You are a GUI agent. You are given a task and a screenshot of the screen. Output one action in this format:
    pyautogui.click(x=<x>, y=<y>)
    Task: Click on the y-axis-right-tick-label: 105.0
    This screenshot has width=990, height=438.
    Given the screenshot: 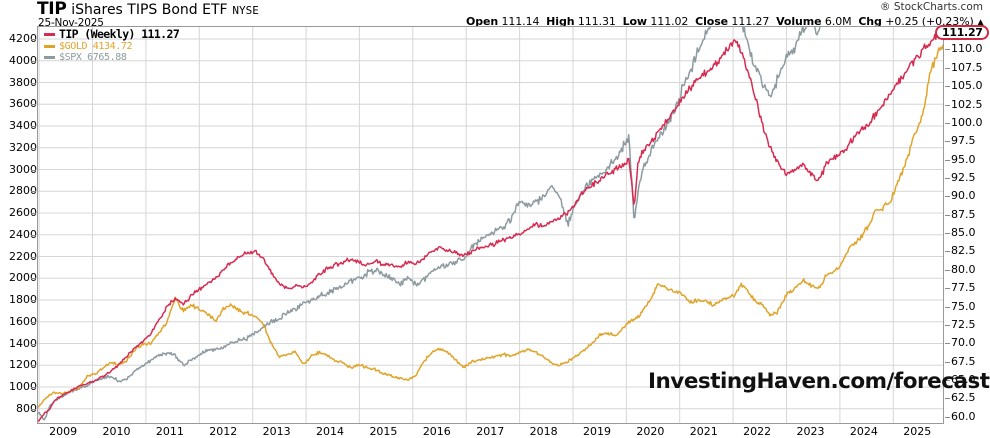 What is the action you would take?
    pyautogui.click(x=967, y=86)
    